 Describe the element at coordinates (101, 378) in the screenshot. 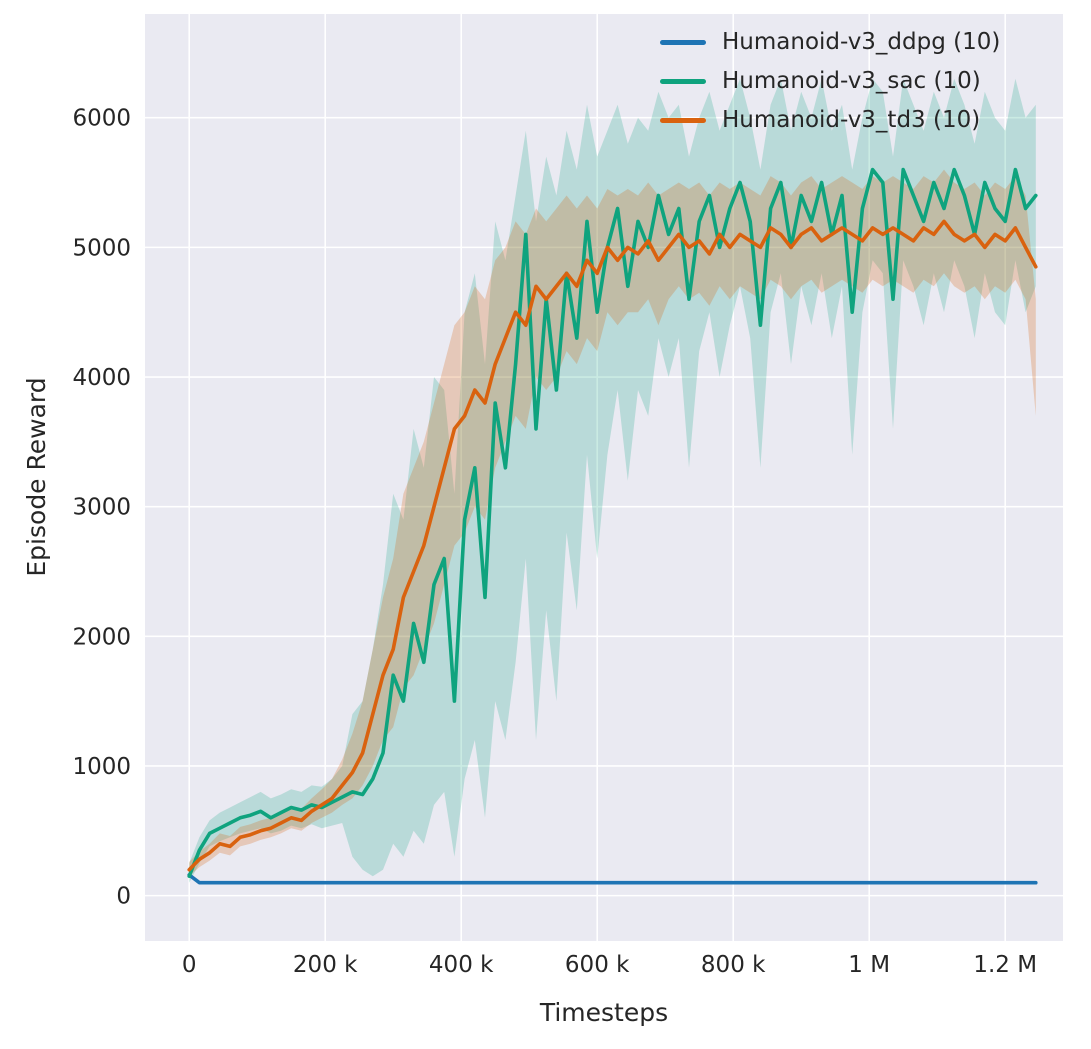

I see `y-tick-label: 4000` at that location.